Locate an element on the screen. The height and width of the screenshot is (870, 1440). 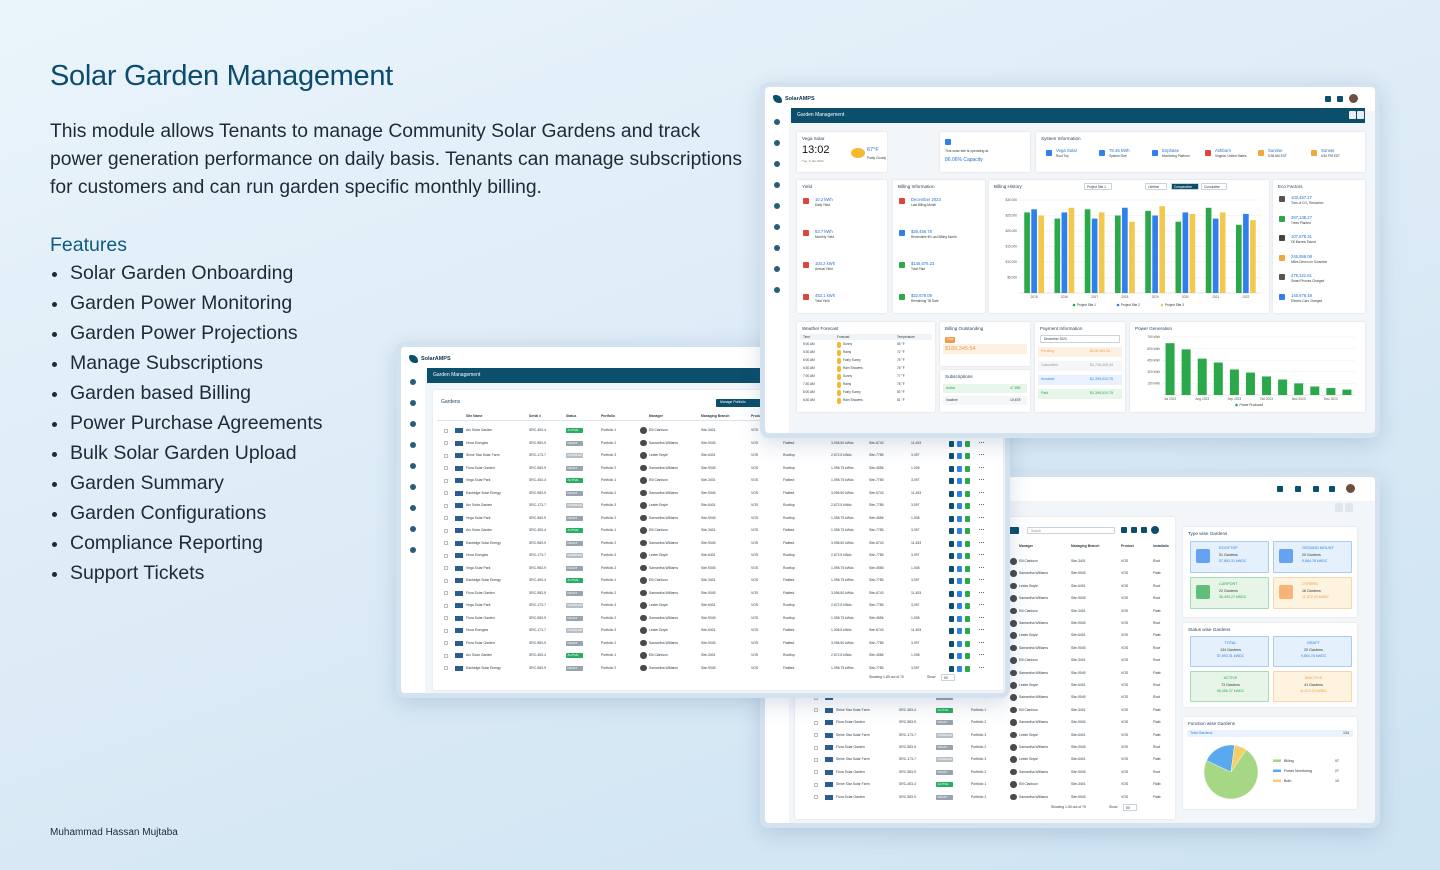
table-head is located at coordinates (866, 337).